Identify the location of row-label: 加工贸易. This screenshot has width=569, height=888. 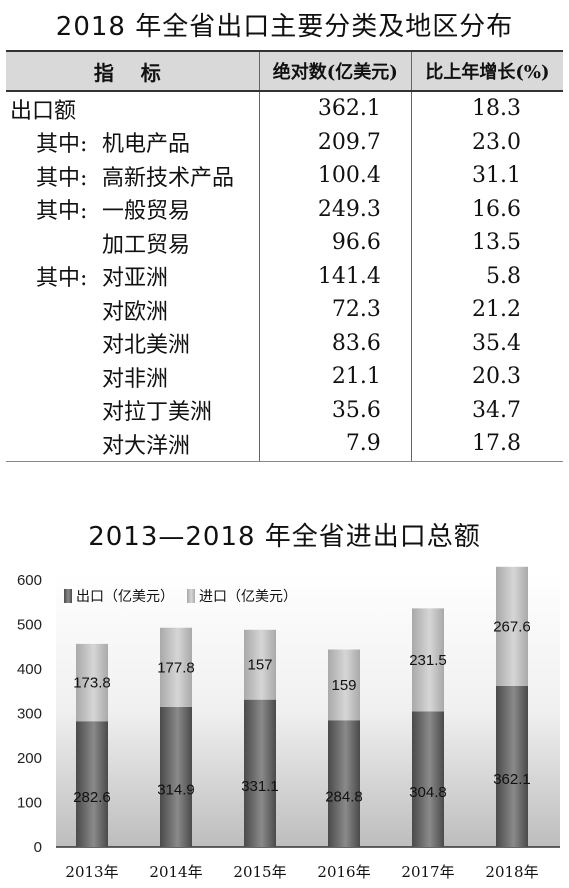
(132, 243).